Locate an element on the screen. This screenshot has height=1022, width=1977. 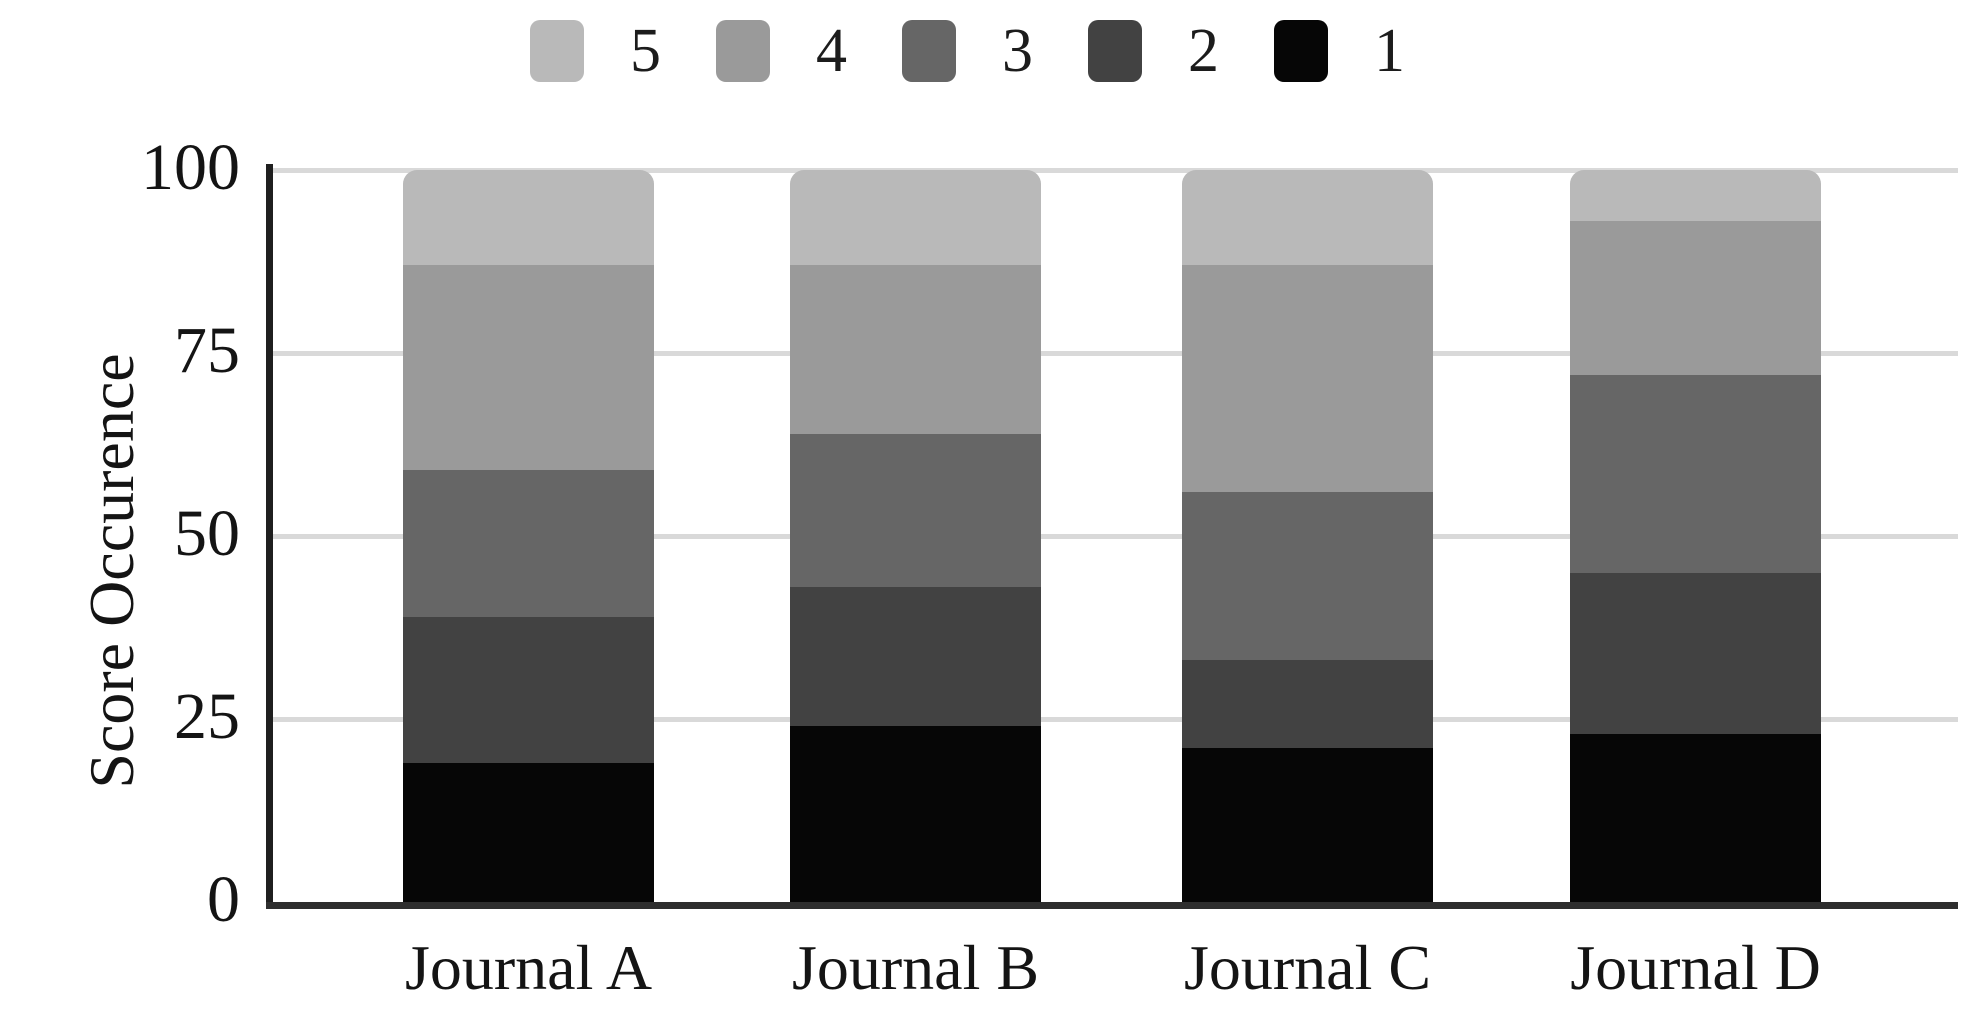
legend-item-2: 2 is located at coordinates (1181, 51).